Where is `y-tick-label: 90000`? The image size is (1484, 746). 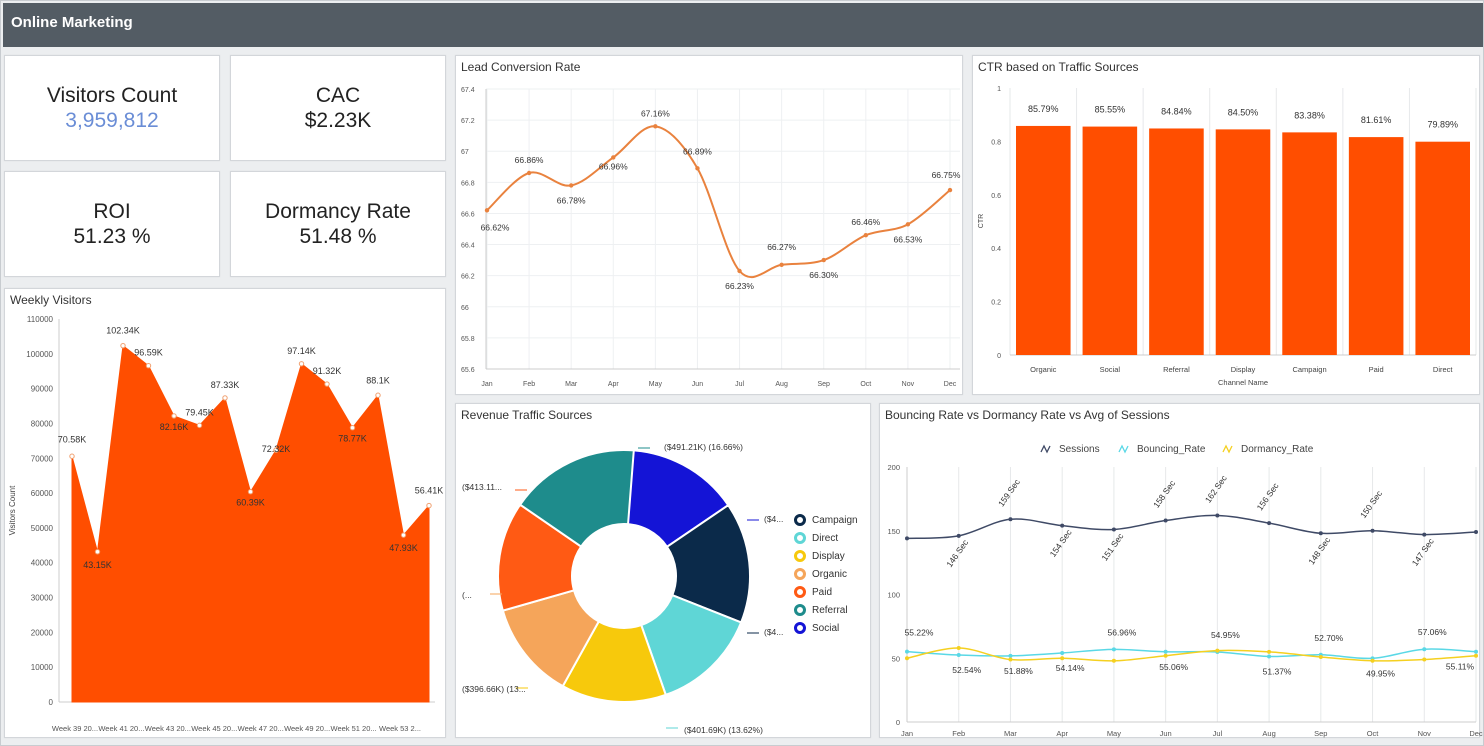 y-tick-label: 90000 is located at coordinates (42, 389).